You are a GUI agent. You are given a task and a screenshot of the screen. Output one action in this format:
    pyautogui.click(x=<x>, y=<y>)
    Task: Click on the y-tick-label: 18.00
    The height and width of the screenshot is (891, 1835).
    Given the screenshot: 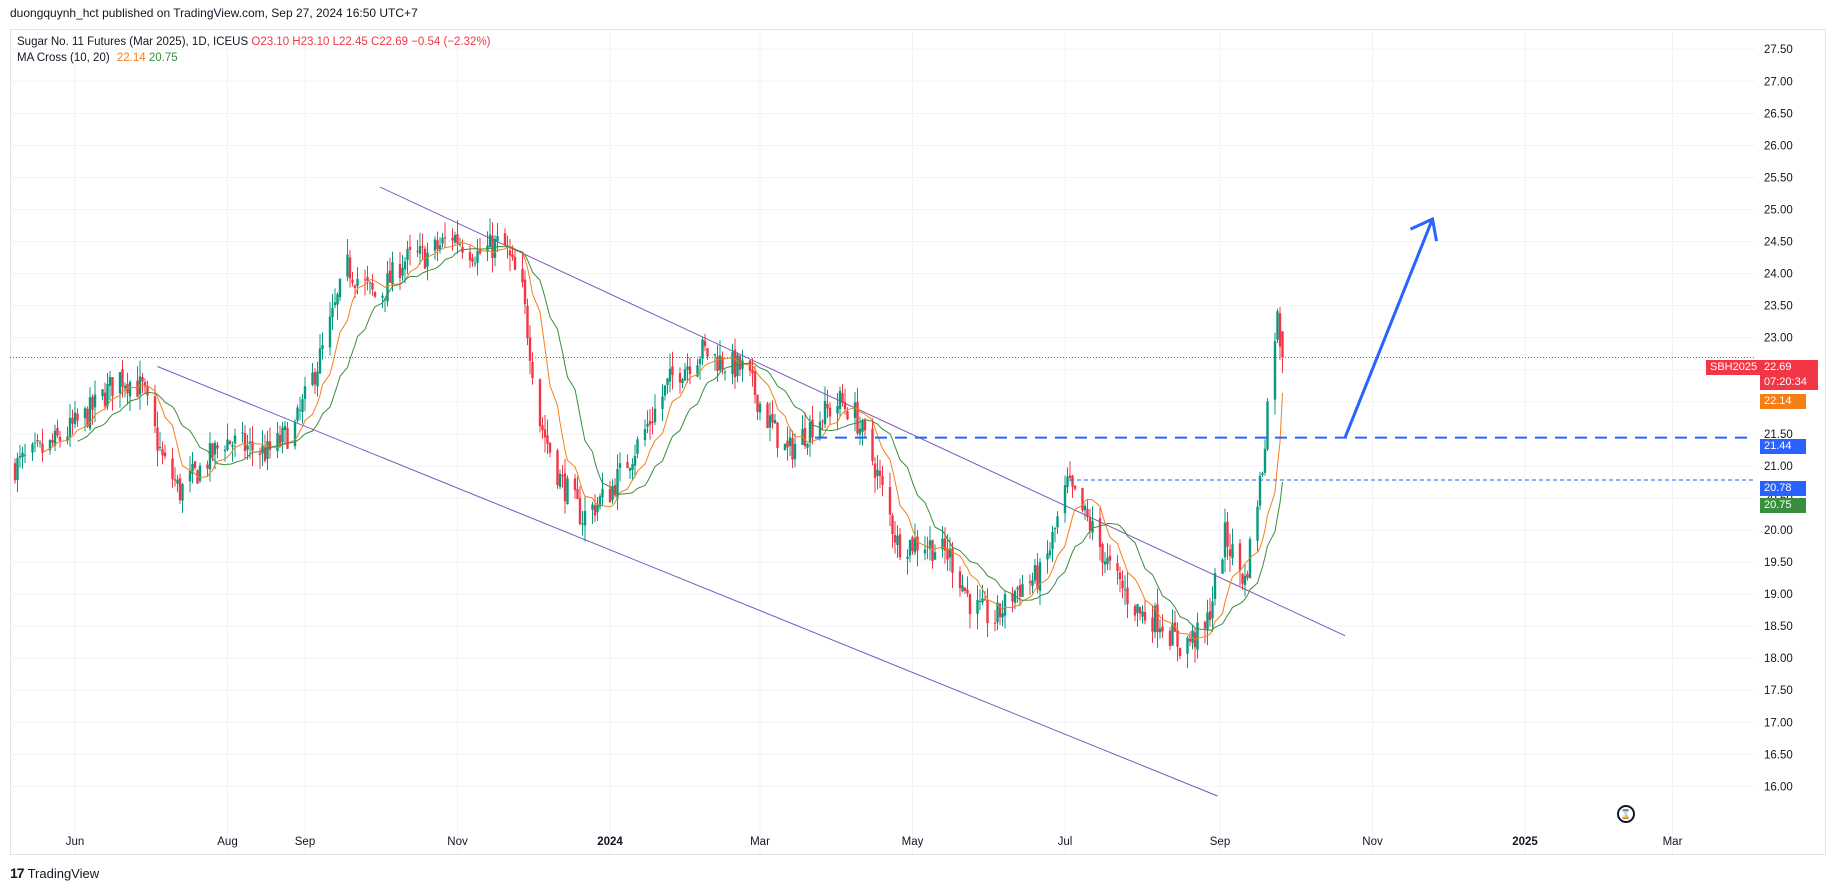 What is the action you would take?
    pyautogui.click(x=1778, y=659)
    